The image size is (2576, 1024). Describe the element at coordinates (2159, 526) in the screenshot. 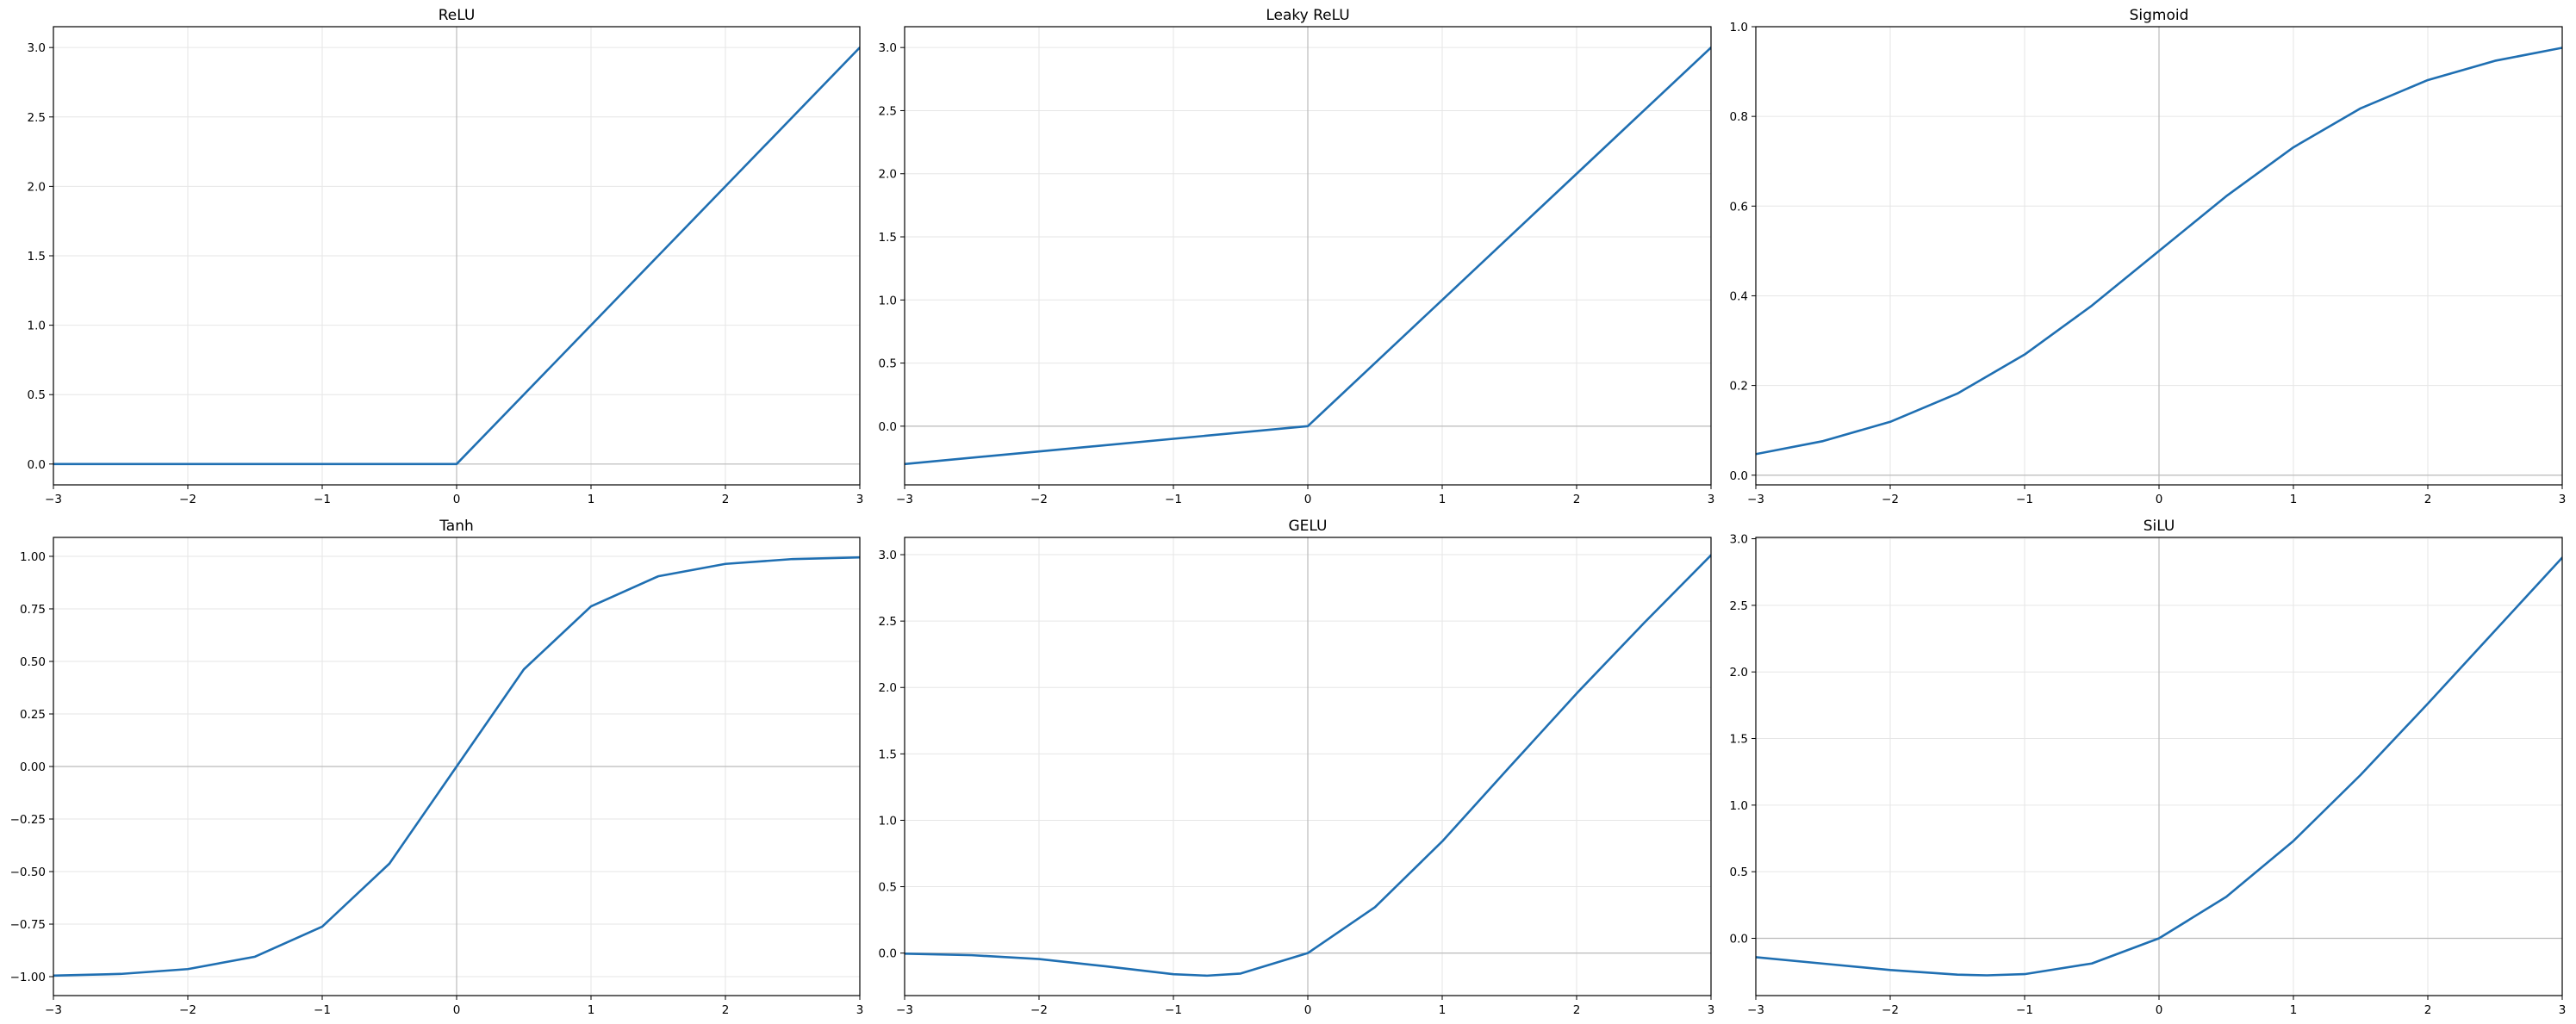

I see `chart-title: SiLU` at that location.